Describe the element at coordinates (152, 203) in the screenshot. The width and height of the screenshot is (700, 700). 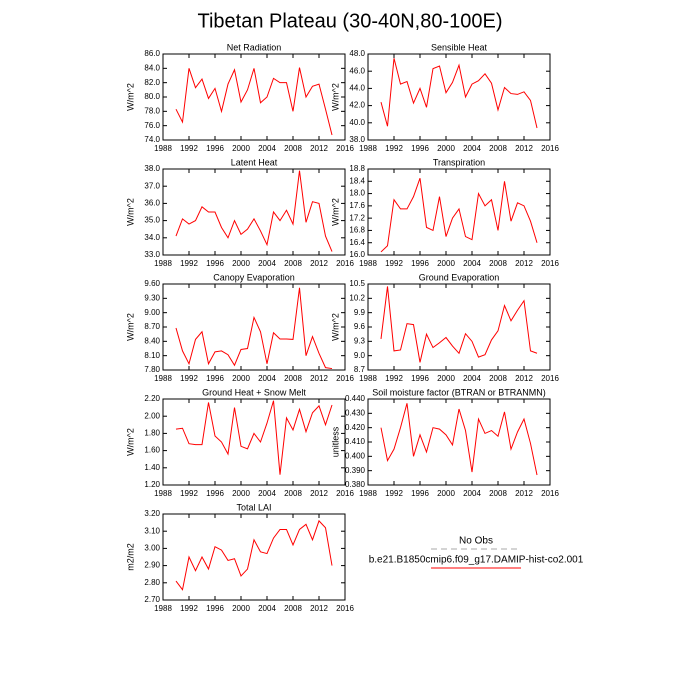
I see `y-tick-label: 36.0` at that location.